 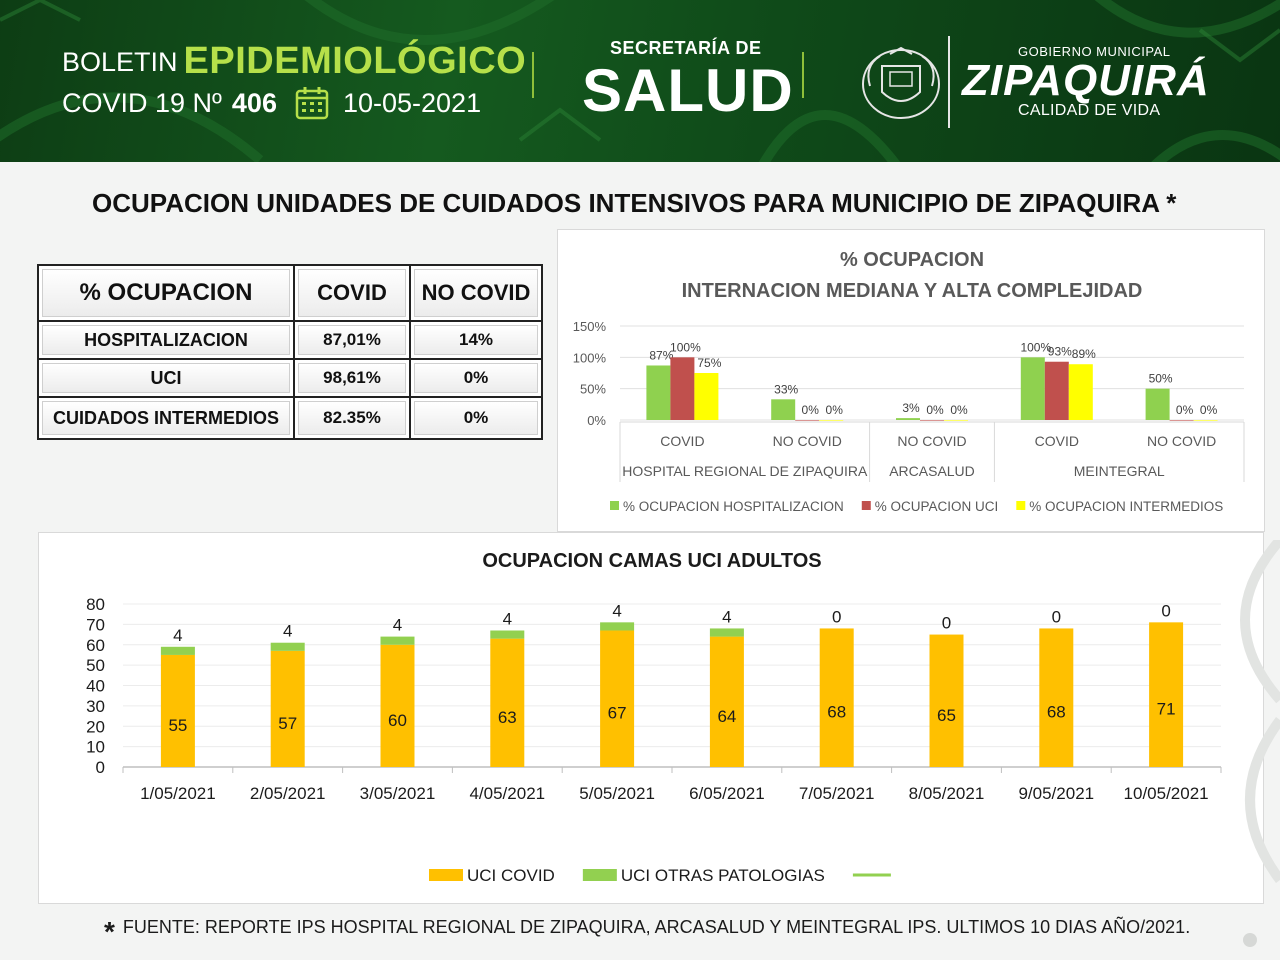 What do you see at coordinates (166, 340) in the screenshot?
I see `row-label: HOSPITALIZACION` at bounding box center [166, 340].